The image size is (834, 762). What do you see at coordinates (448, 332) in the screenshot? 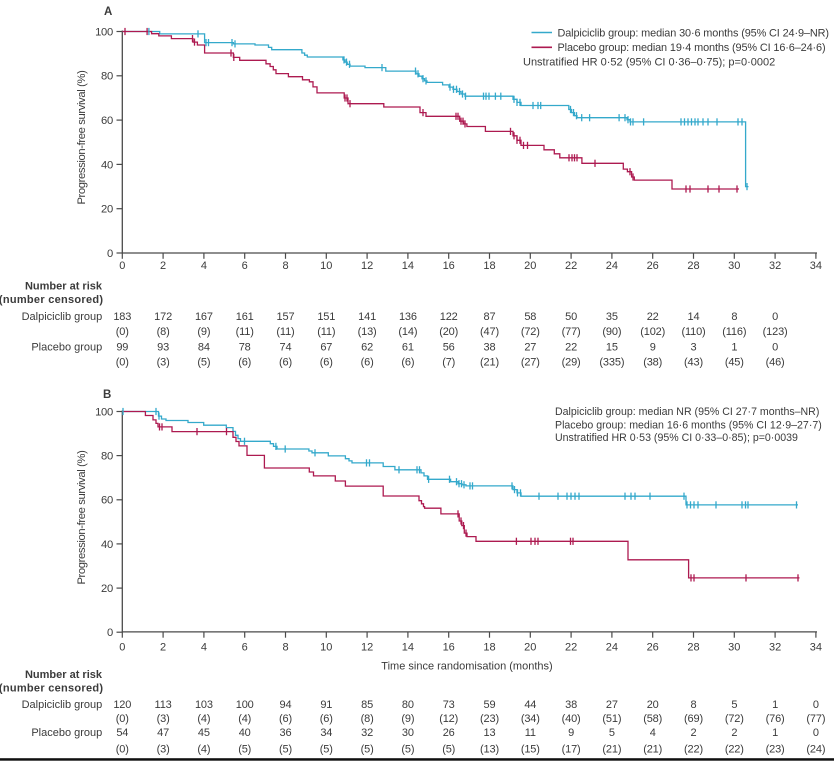
I see `svg-text: (20)` at bounding box center [448, 332].